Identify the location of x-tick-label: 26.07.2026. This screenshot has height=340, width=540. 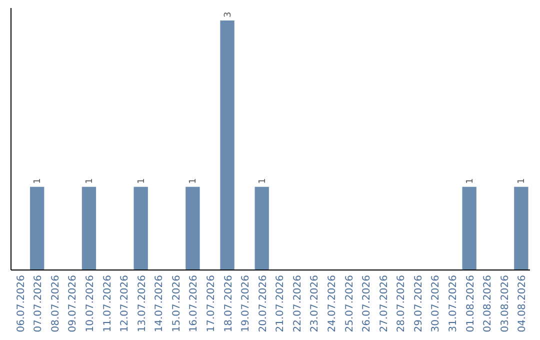
(367, 303).